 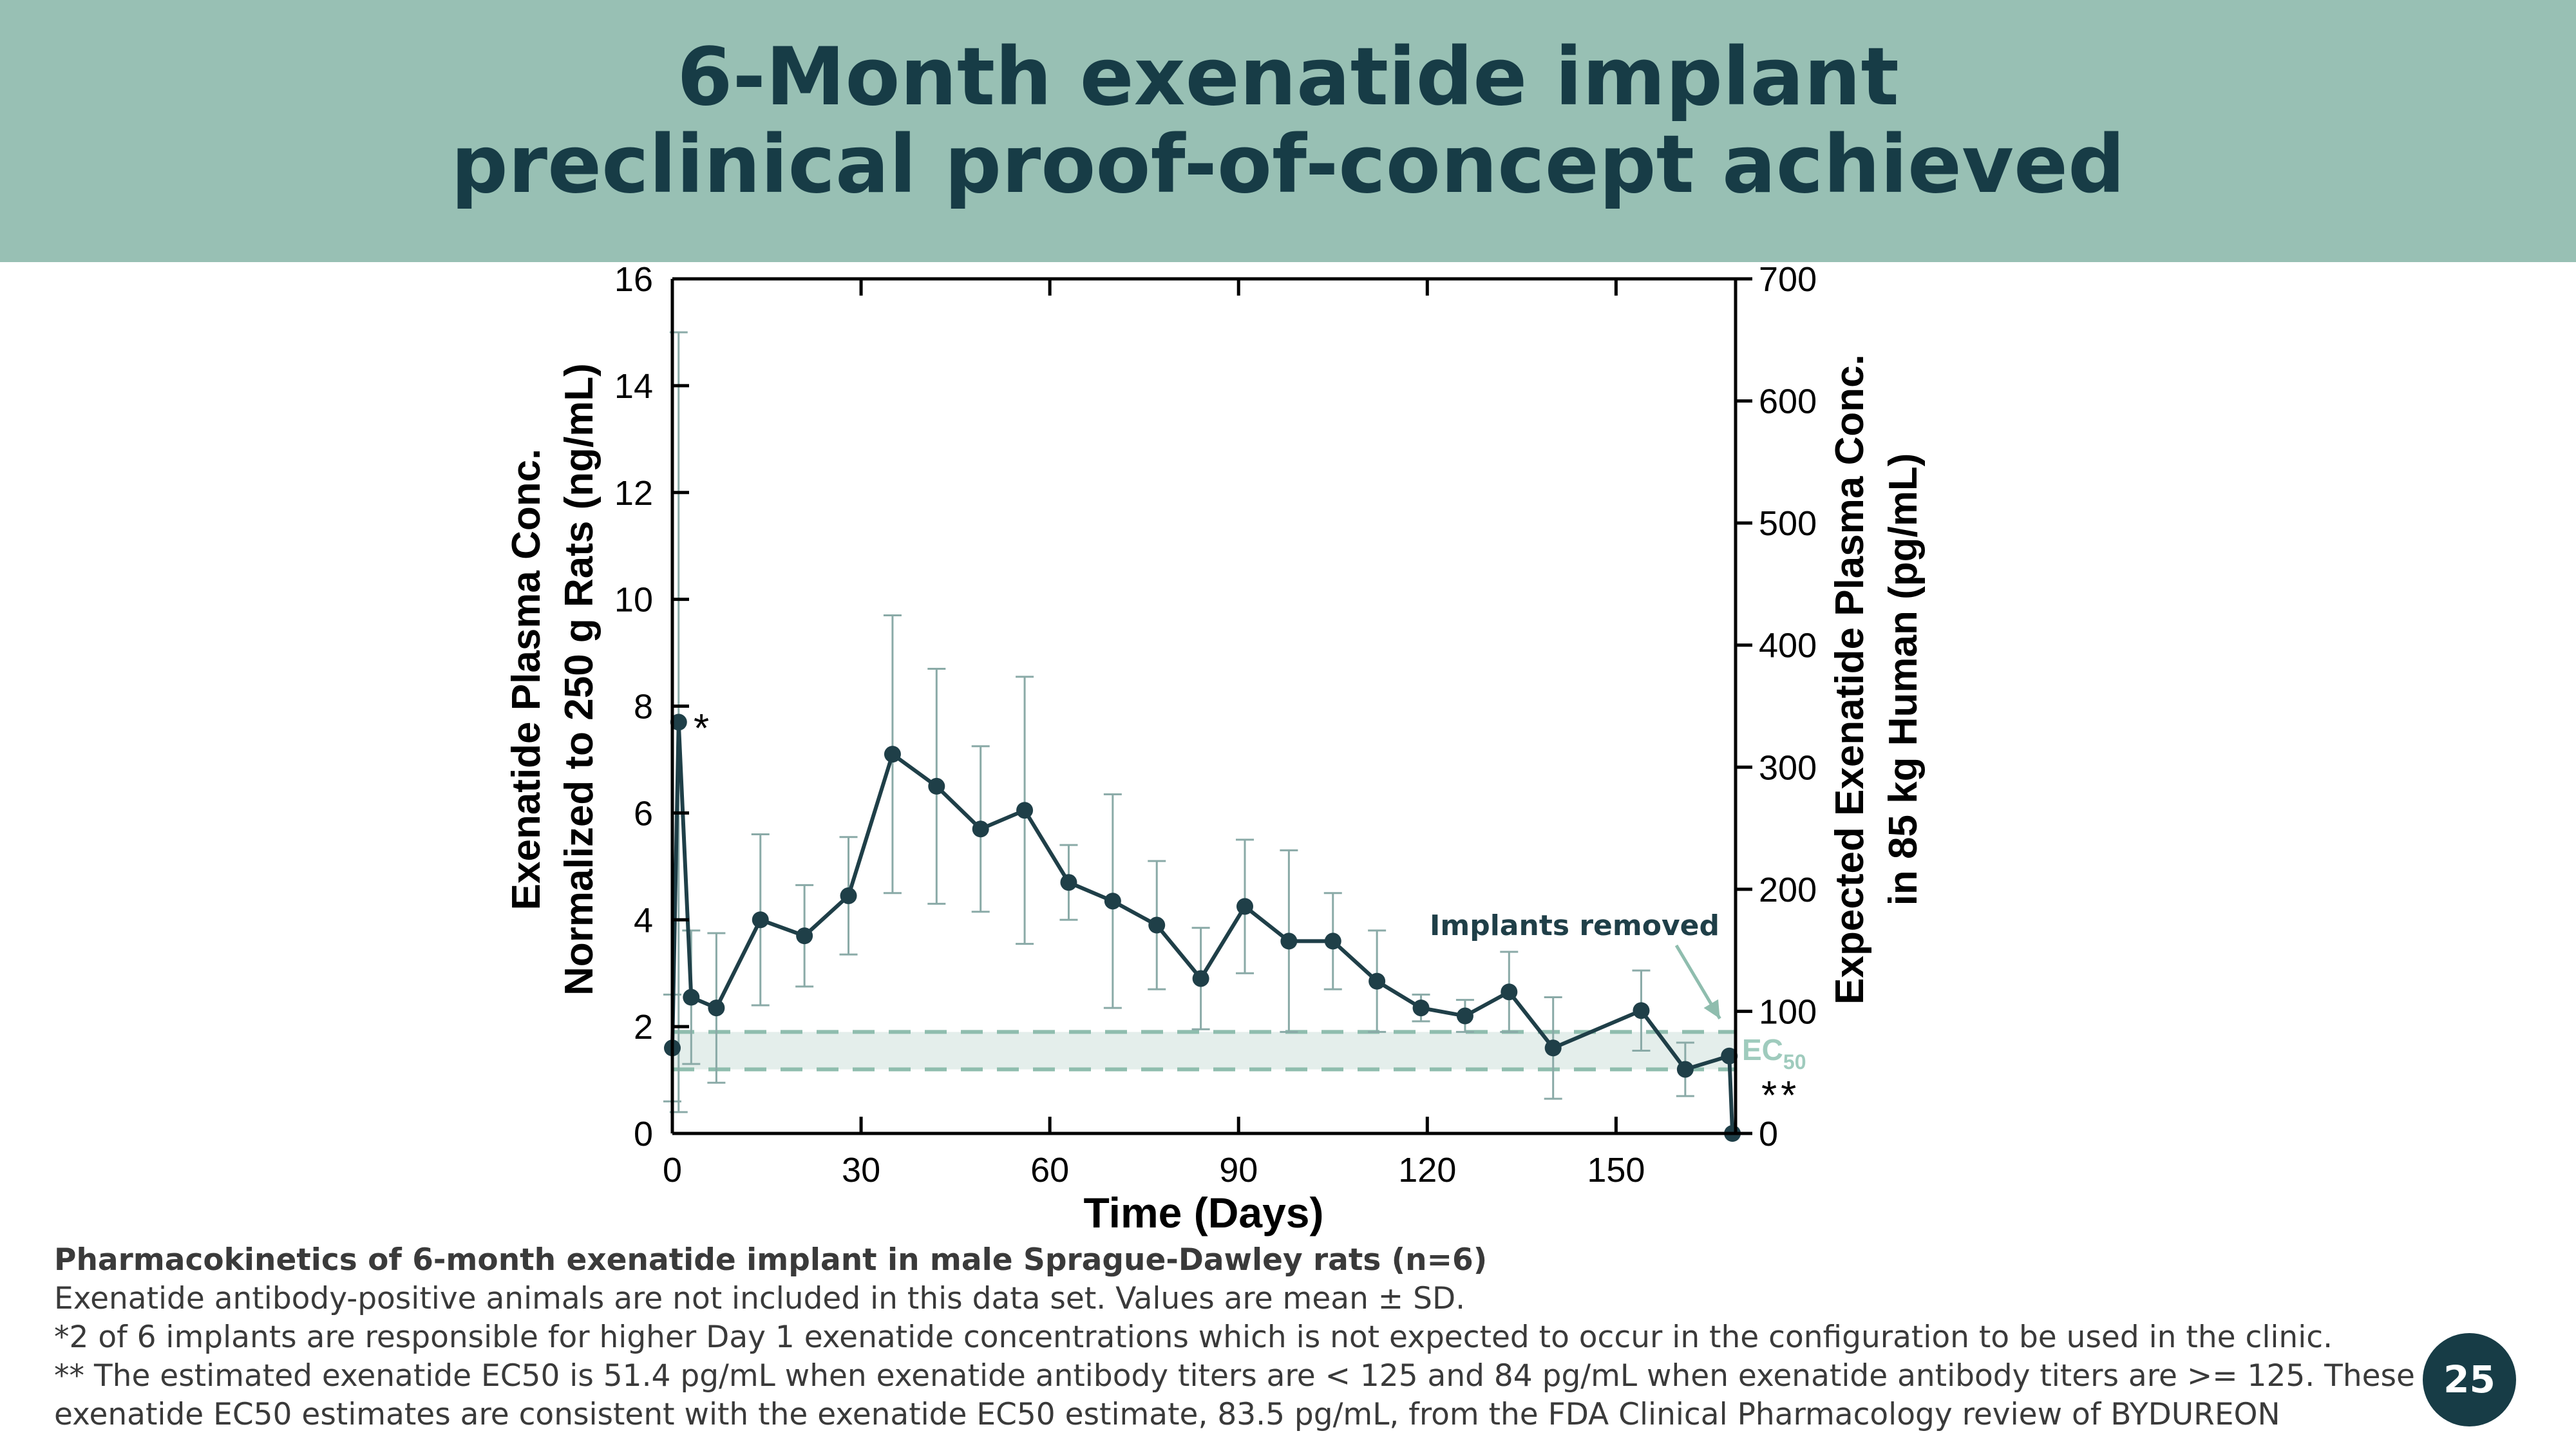 What do you see at coordinates (1788, 1011) in the screenshot?
I see `y-tick-label-right: 100` at bounding box center [1788, 1011].